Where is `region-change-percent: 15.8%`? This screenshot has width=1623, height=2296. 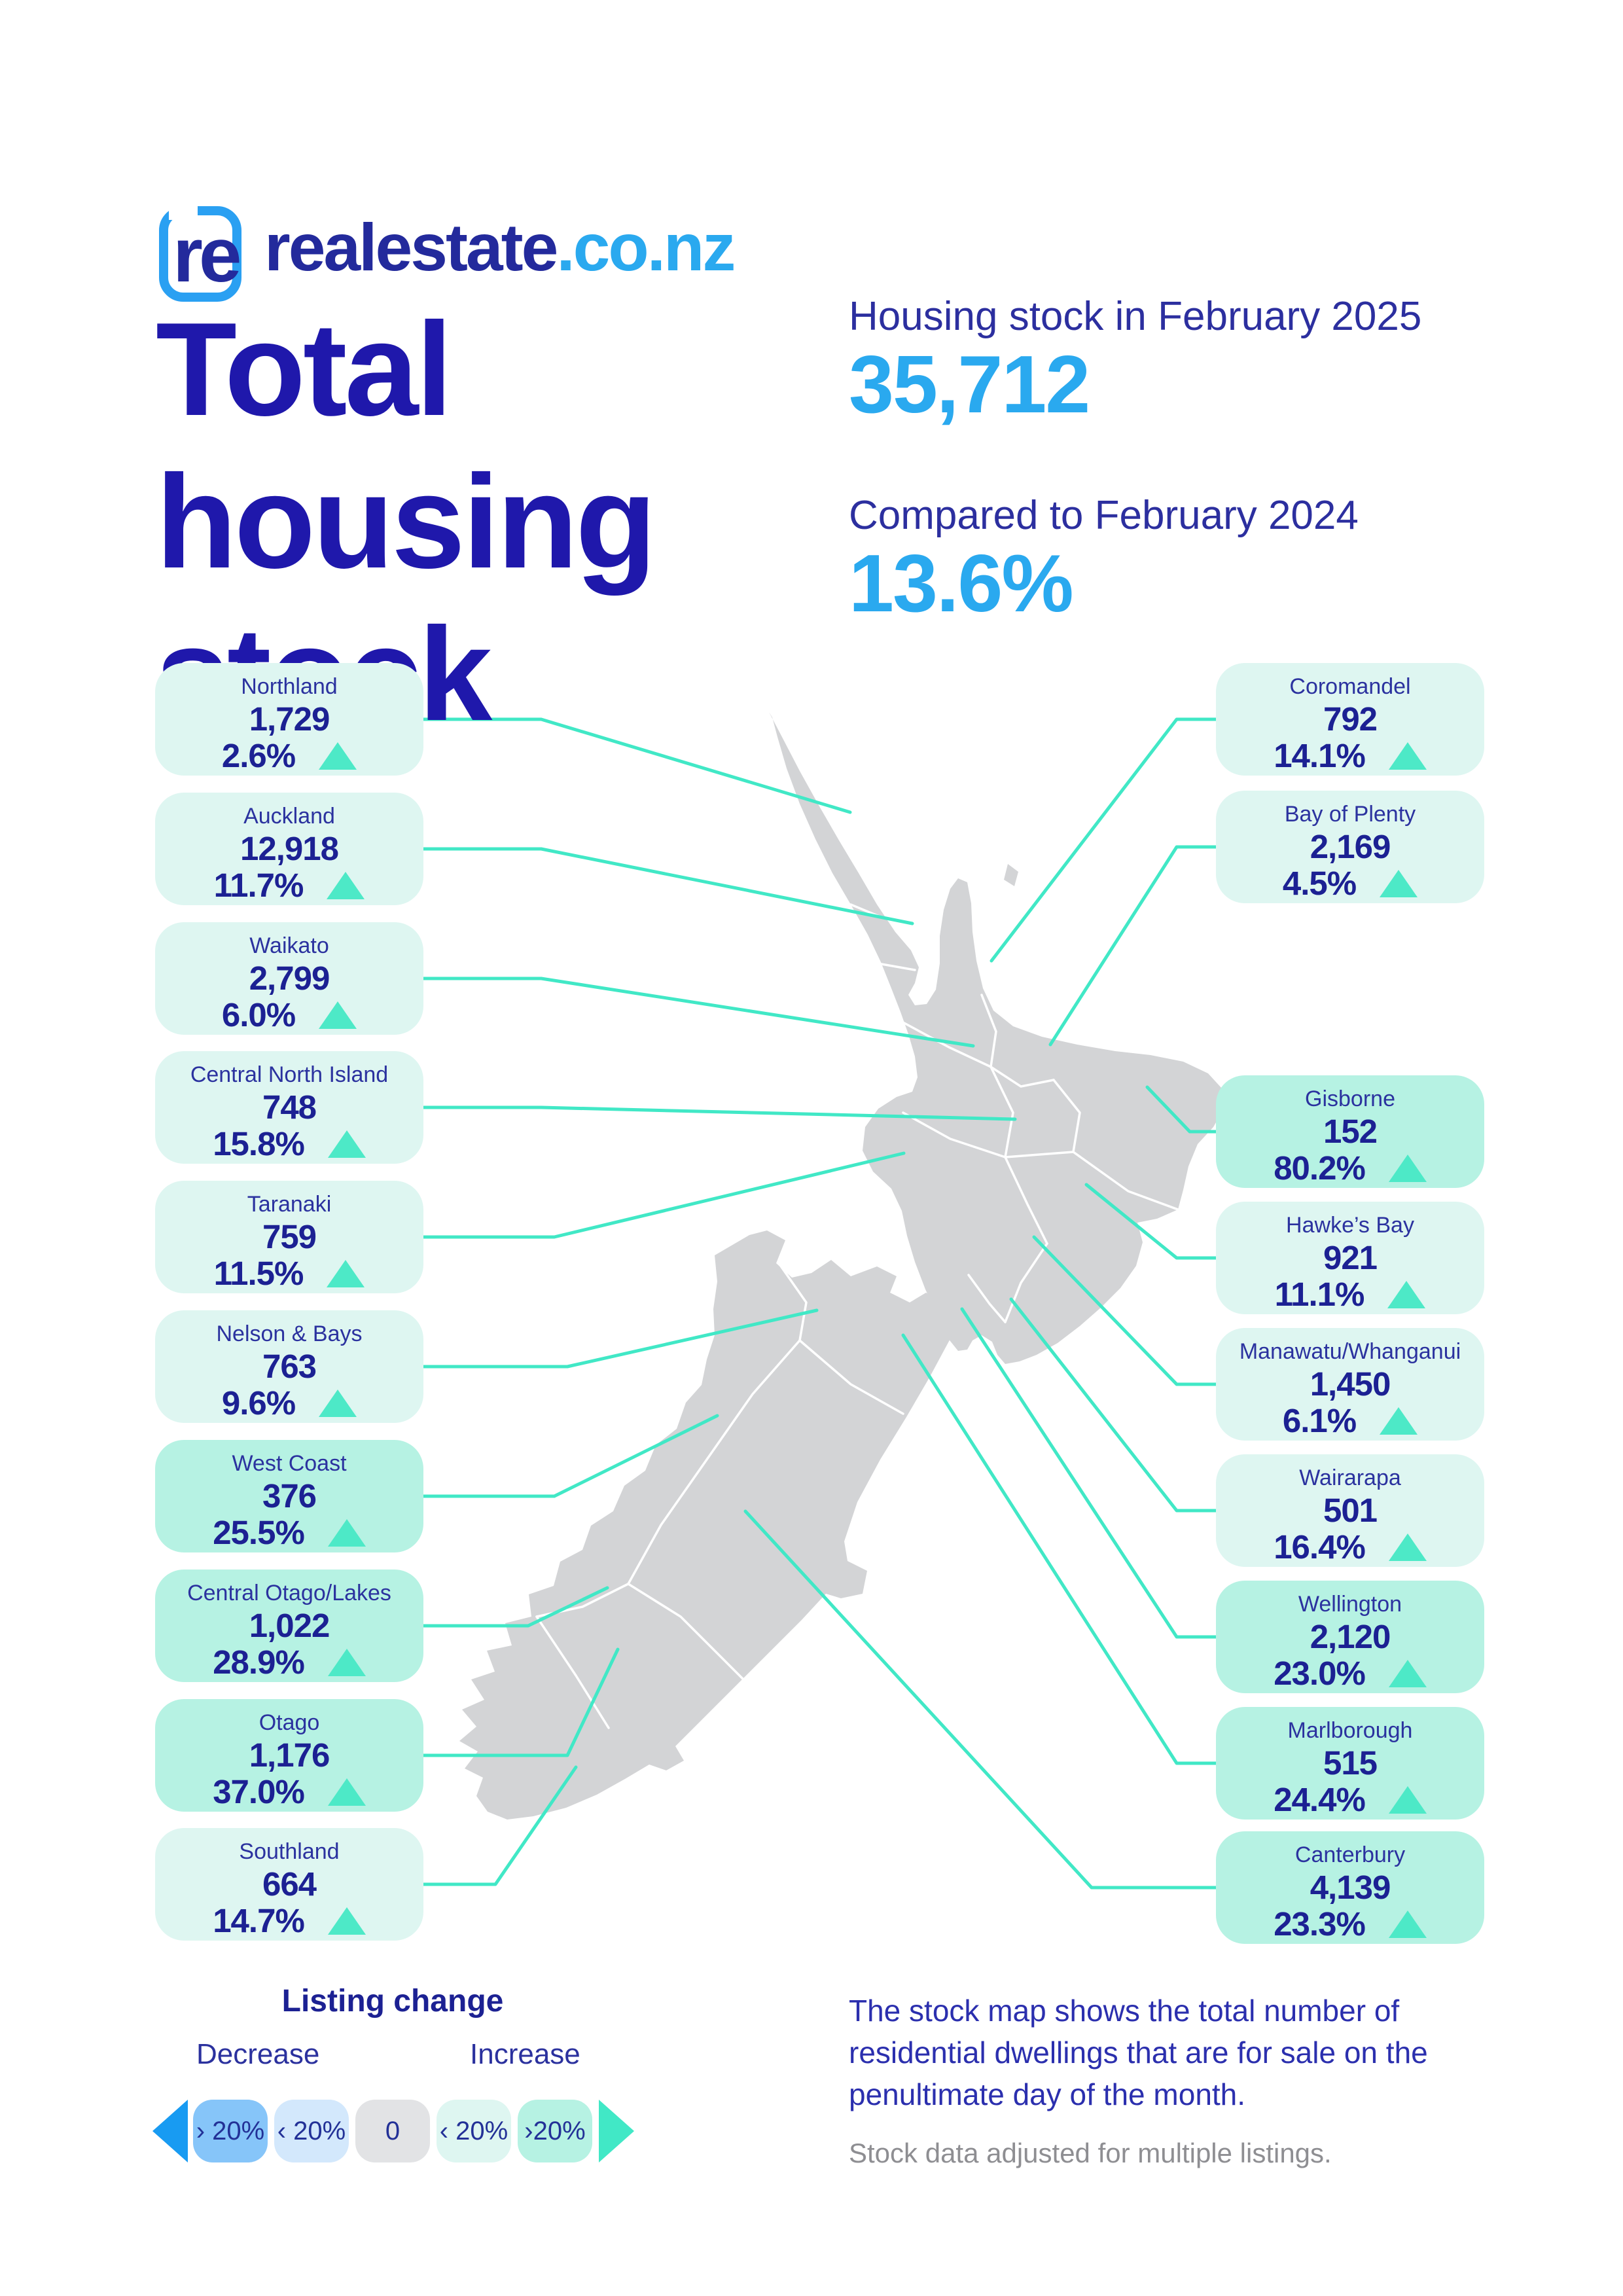
region-change-percent: 15.8% is located at coordinates (259, 1143).